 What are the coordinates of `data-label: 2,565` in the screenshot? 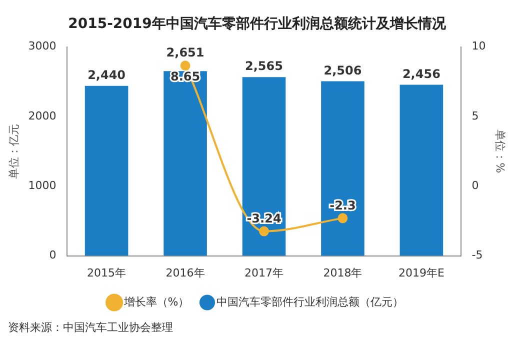 It's located at (264, 66).